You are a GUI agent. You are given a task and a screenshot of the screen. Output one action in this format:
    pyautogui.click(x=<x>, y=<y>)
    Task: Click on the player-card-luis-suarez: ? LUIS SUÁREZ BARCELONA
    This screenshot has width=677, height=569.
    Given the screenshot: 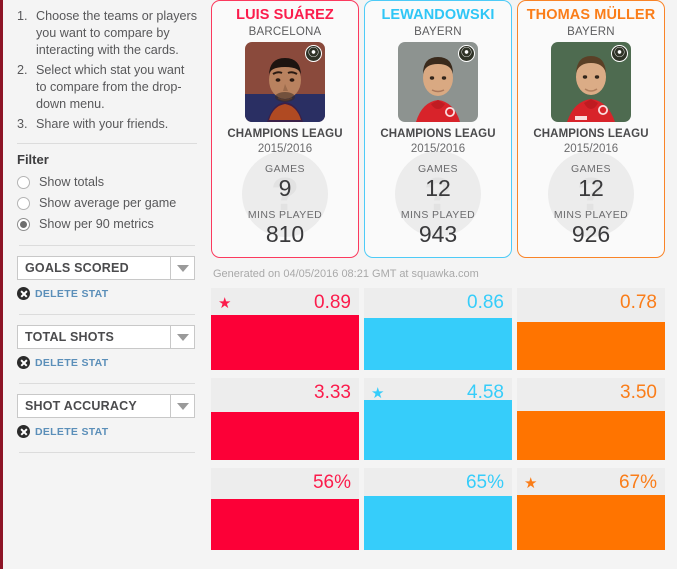 What is the action you would take?
    pyautogui.click(x=285, y=129)
    